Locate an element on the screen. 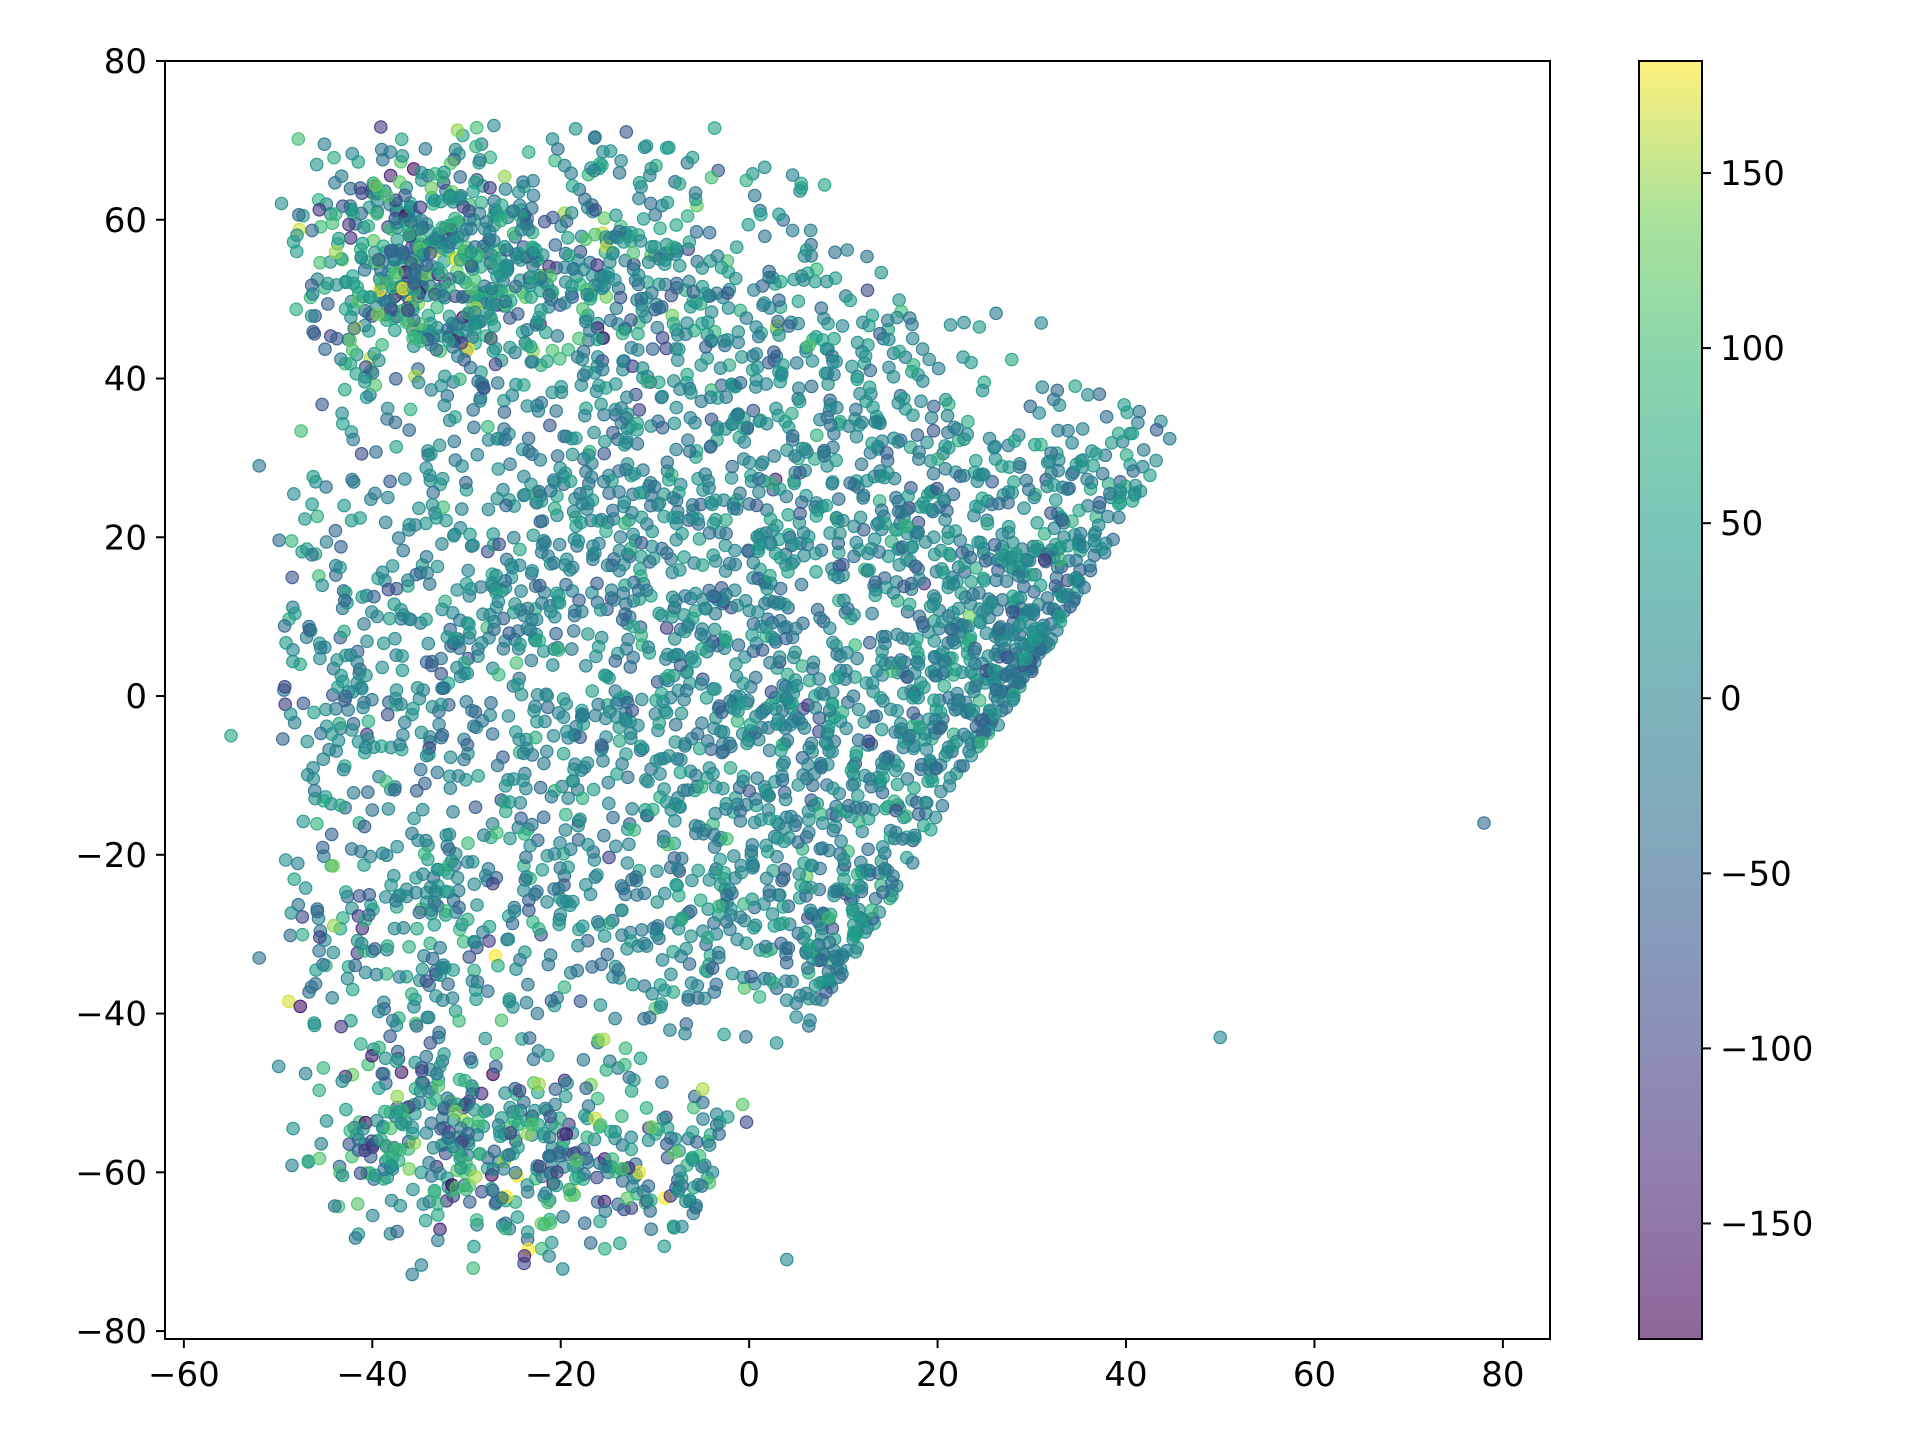 The image size is (1920, 1445). x-tick-label: 20 is located at coordinates (937, 1375).